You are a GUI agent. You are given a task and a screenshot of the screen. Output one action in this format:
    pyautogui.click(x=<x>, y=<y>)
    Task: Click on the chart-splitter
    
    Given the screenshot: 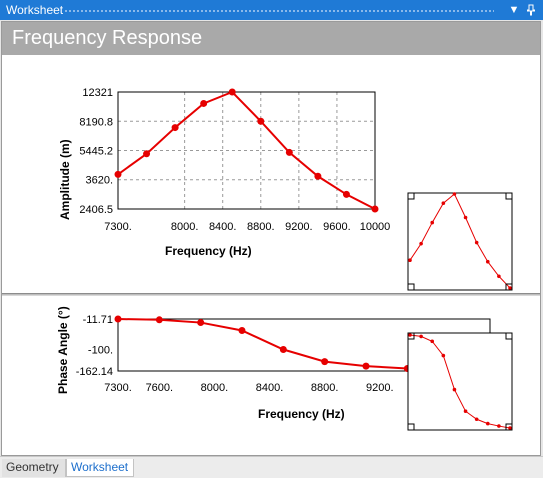 What is the action you would take?
    pyautogui.click(x=271, y=294)
    